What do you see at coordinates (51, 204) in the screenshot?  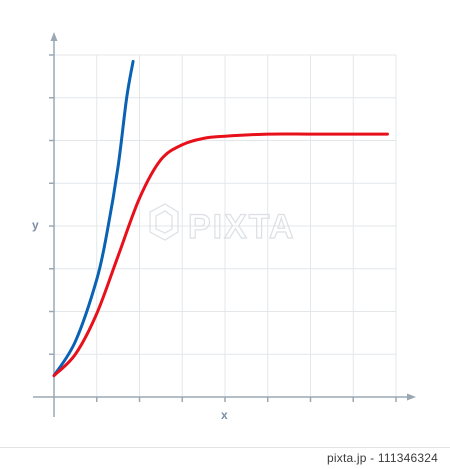 I see `y-axis-ticks` at bounding box center [51, 204].